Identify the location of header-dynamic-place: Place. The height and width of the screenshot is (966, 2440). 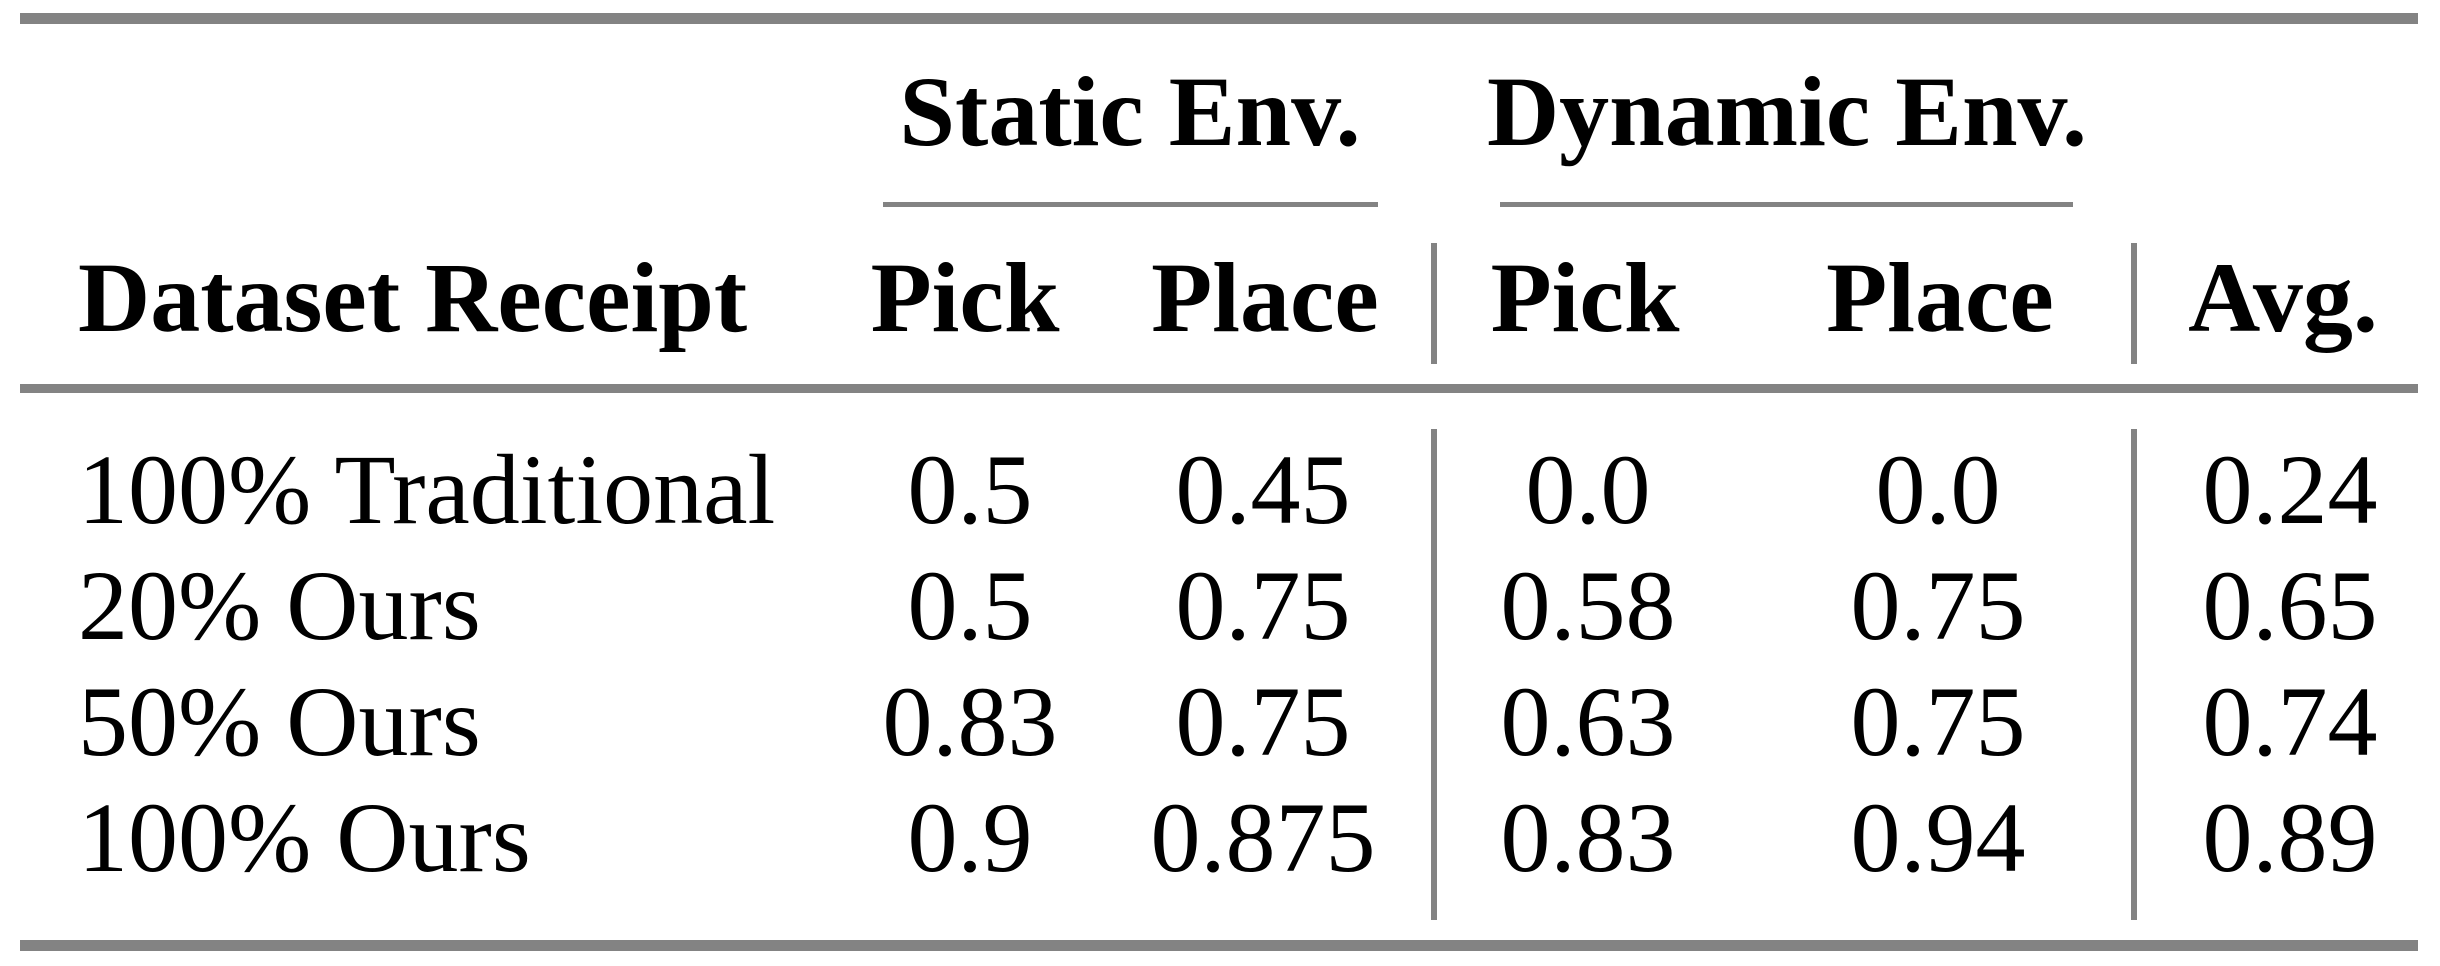
(1940, 297).